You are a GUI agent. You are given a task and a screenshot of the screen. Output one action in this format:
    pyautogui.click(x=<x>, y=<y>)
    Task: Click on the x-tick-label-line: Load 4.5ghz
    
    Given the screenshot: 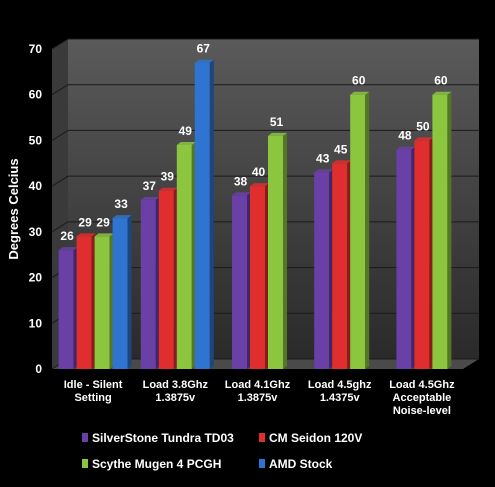 What is the action you would take?
    pyautogui.click(x=340, y=385)
    